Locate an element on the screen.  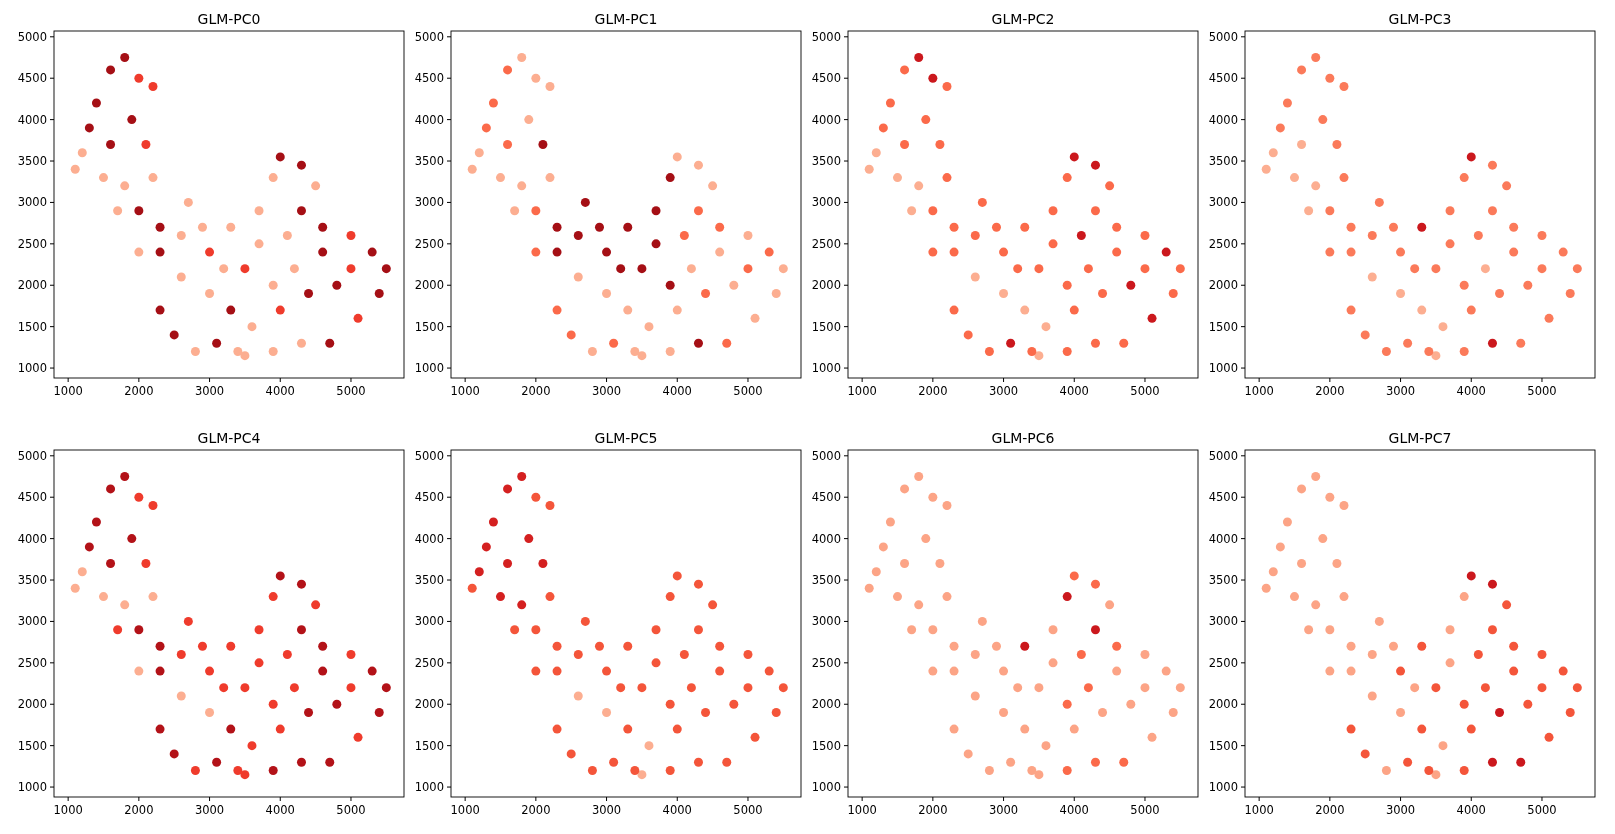
chart-title: GLM-PC4 is located at coordinates (229, 438).